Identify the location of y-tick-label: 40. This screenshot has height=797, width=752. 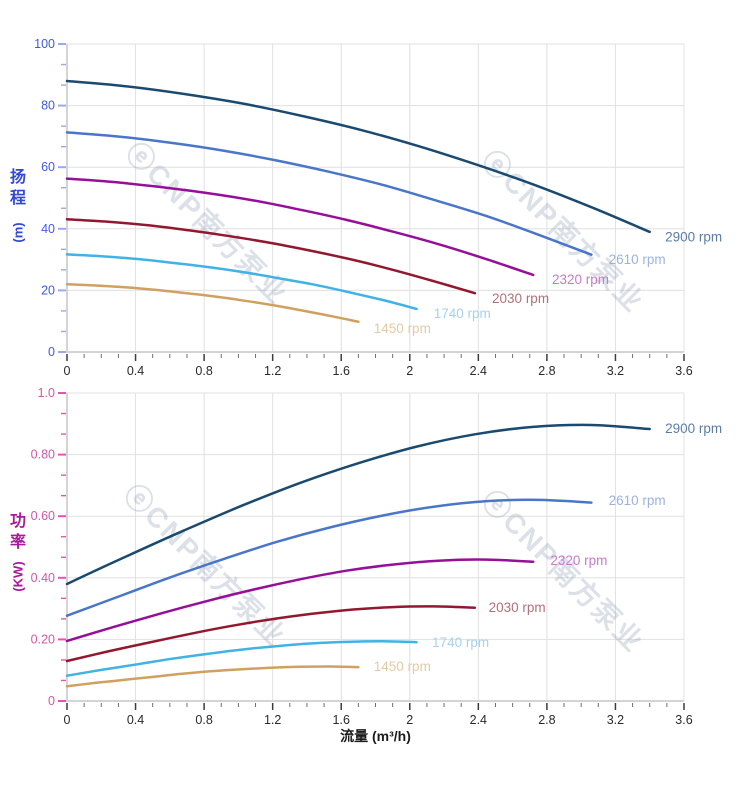
(48, 229).